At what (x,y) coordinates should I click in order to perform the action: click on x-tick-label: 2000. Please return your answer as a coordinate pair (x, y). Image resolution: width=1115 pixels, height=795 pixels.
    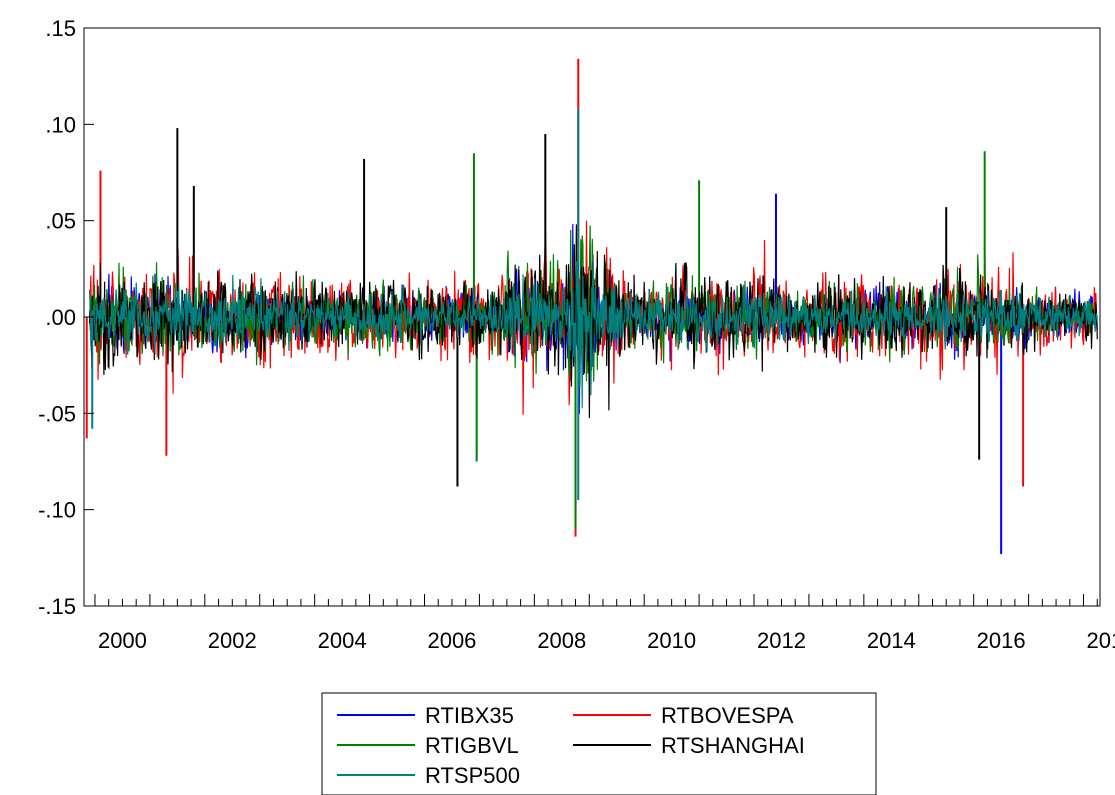
    Looking at the image, I should click on (122, 640).